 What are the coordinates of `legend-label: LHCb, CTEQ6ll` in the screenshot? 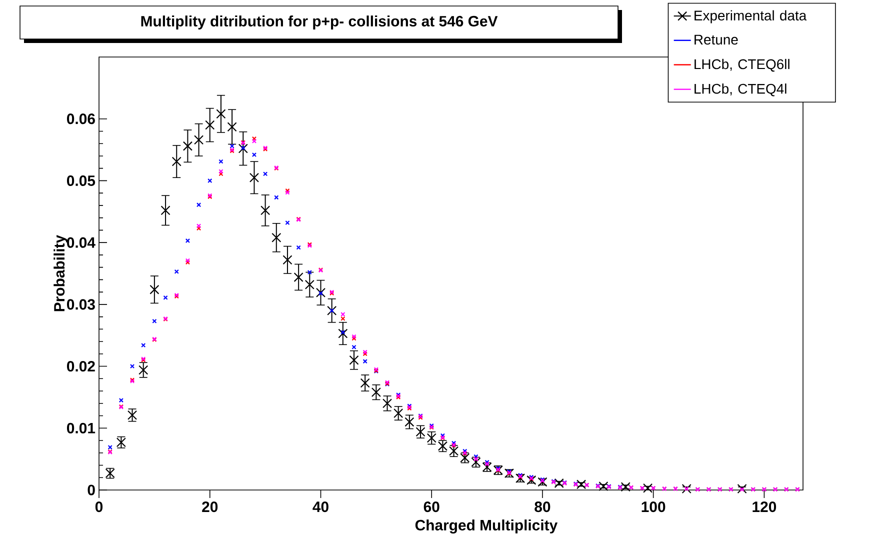 It's located at (742, 65).